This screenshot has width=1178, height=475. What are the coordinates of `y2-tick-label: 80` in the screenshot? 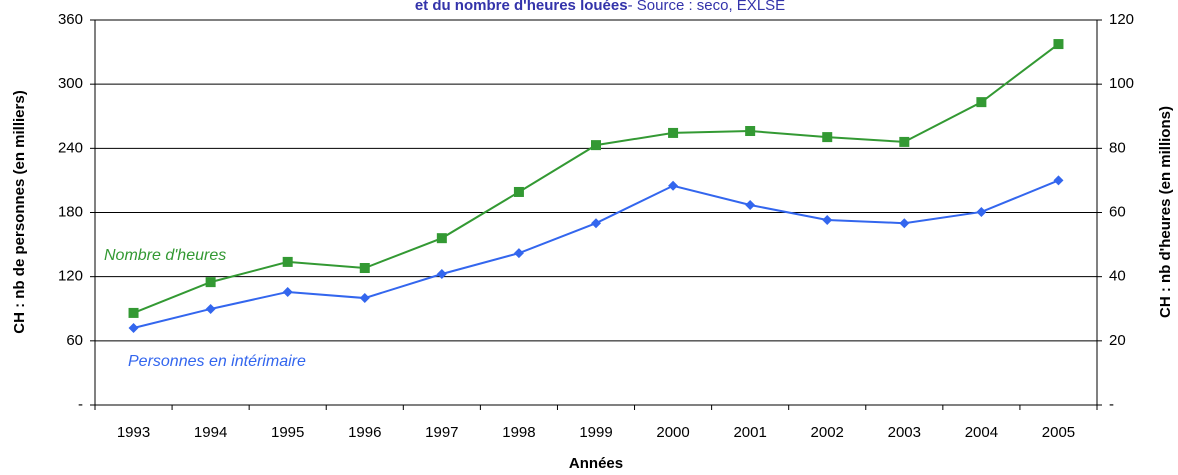 It's located at (1117, 147).